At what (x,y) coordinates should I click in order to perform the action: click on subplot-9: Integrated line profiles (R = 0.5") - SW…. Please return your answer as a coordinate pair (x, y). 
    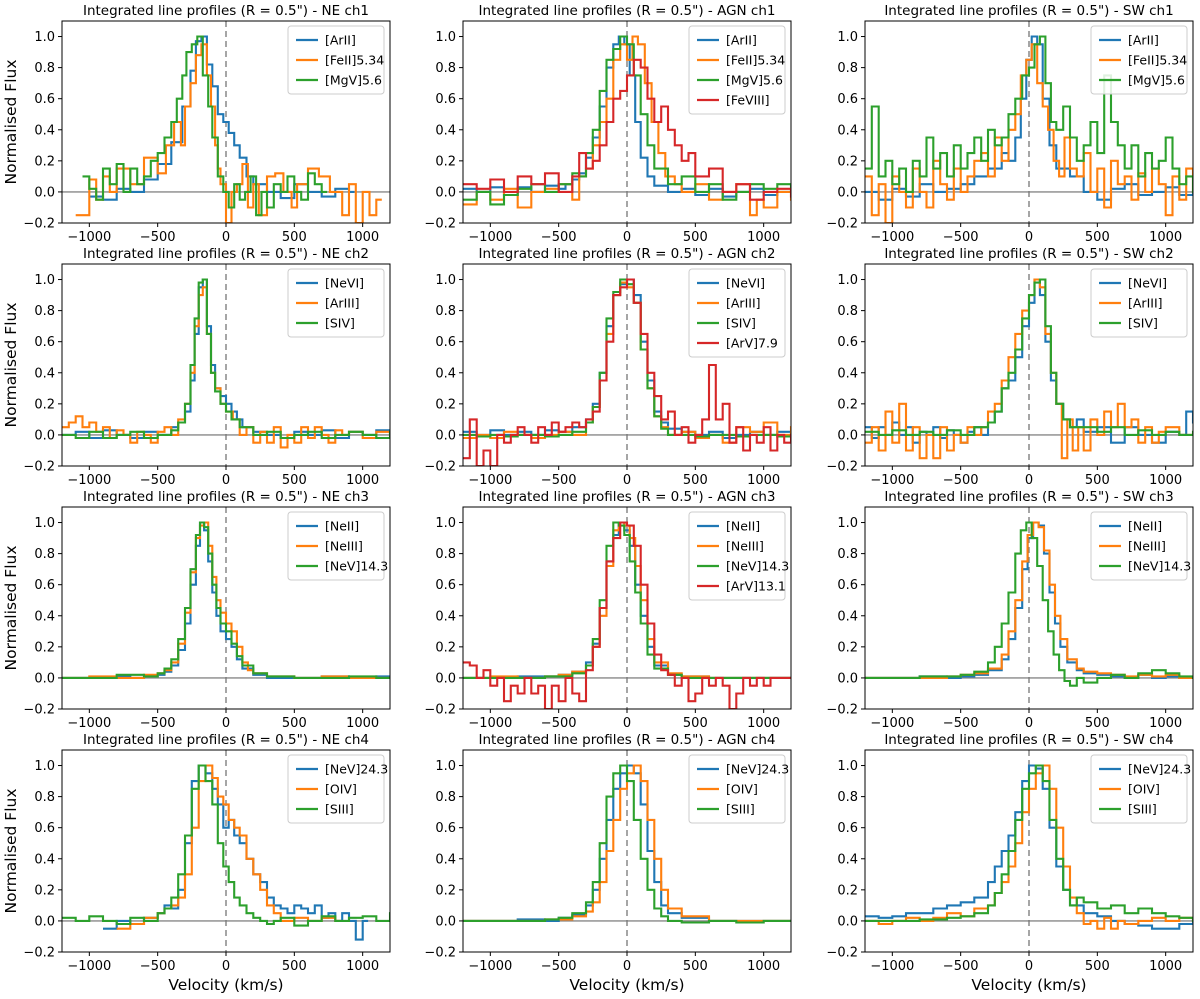
    Looking at the image, I should click on (1010, 610).